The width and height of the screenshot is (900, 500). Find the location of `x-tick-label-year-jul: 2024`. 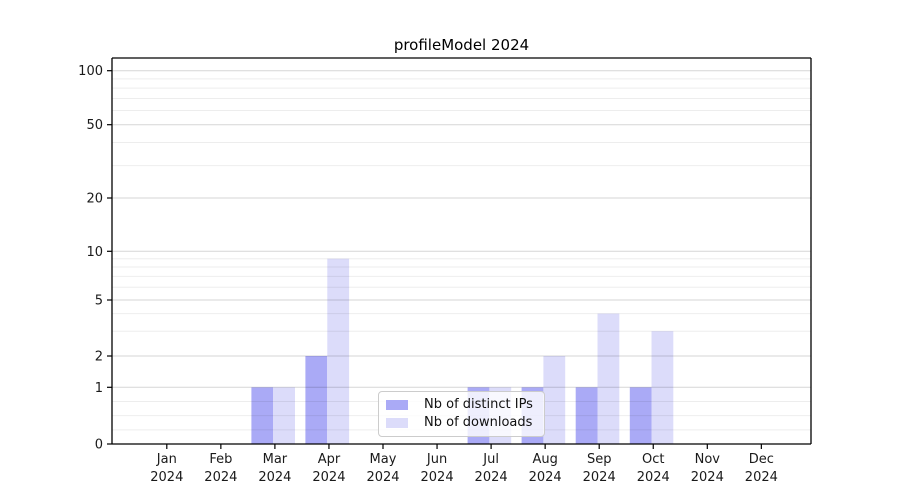

x-tick-label-year-jul: 2024 is located at coordinates (491, 477).